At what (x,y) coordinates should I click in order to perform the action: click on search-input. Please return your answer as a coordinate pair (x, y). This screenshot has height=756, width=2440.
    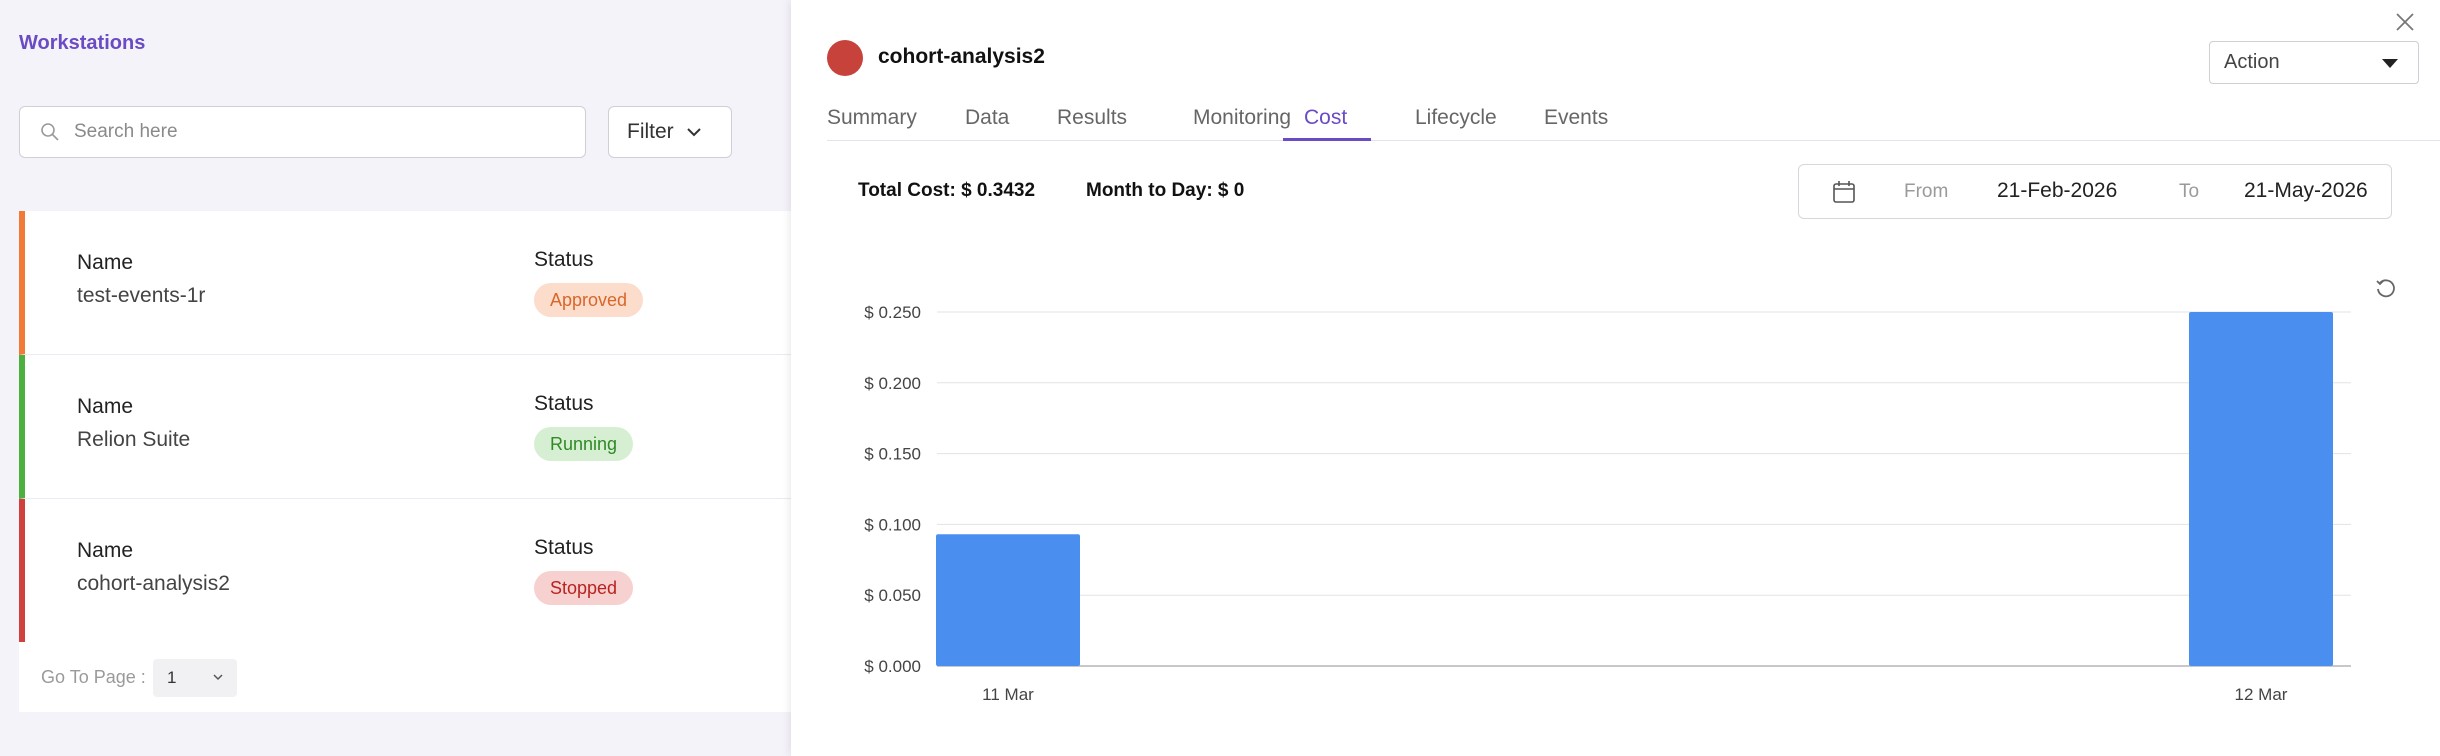
    Looking at the image, I should click on (314, 132).